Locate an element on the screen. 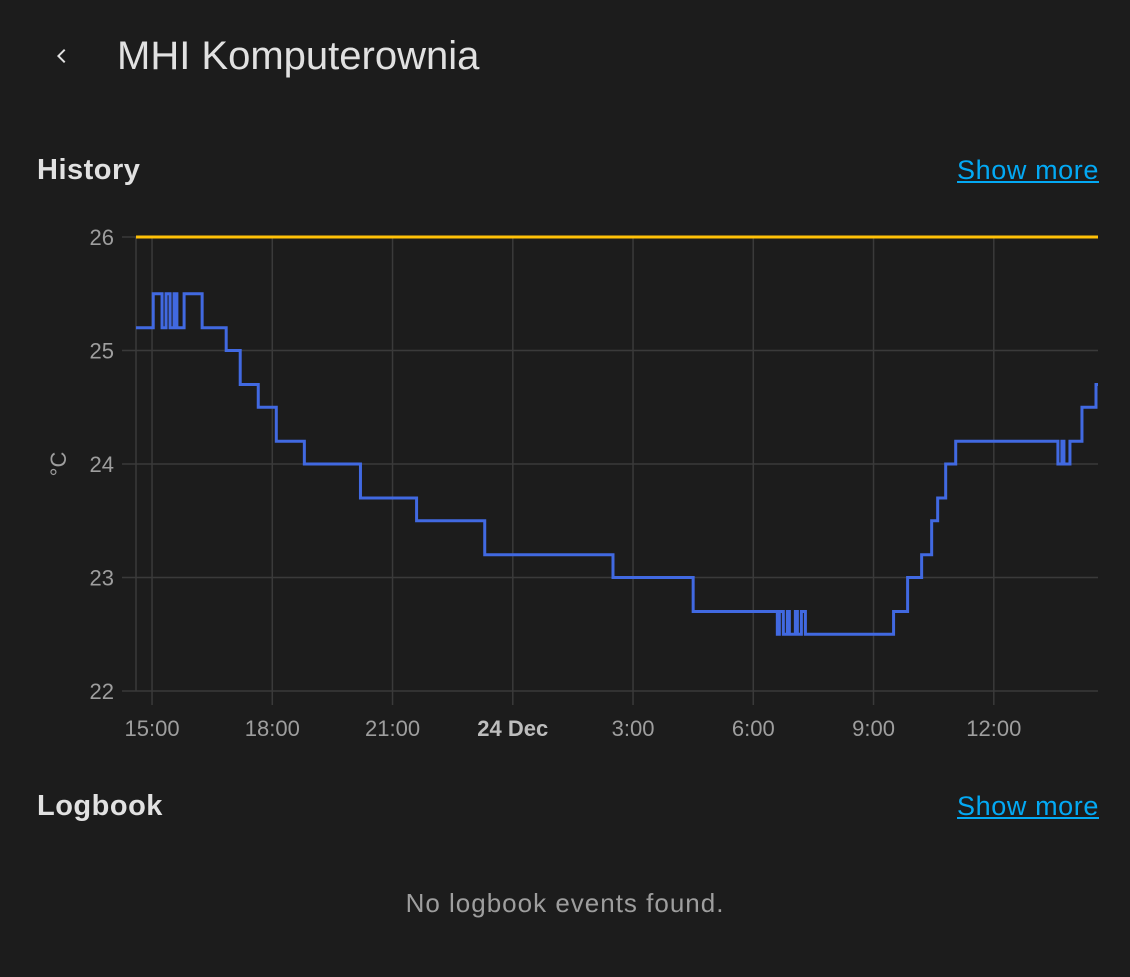 Image resolution: width=1130 pixels, height=977 pixels. logbook-heading: Logbook is located at coordinates (100, 806).